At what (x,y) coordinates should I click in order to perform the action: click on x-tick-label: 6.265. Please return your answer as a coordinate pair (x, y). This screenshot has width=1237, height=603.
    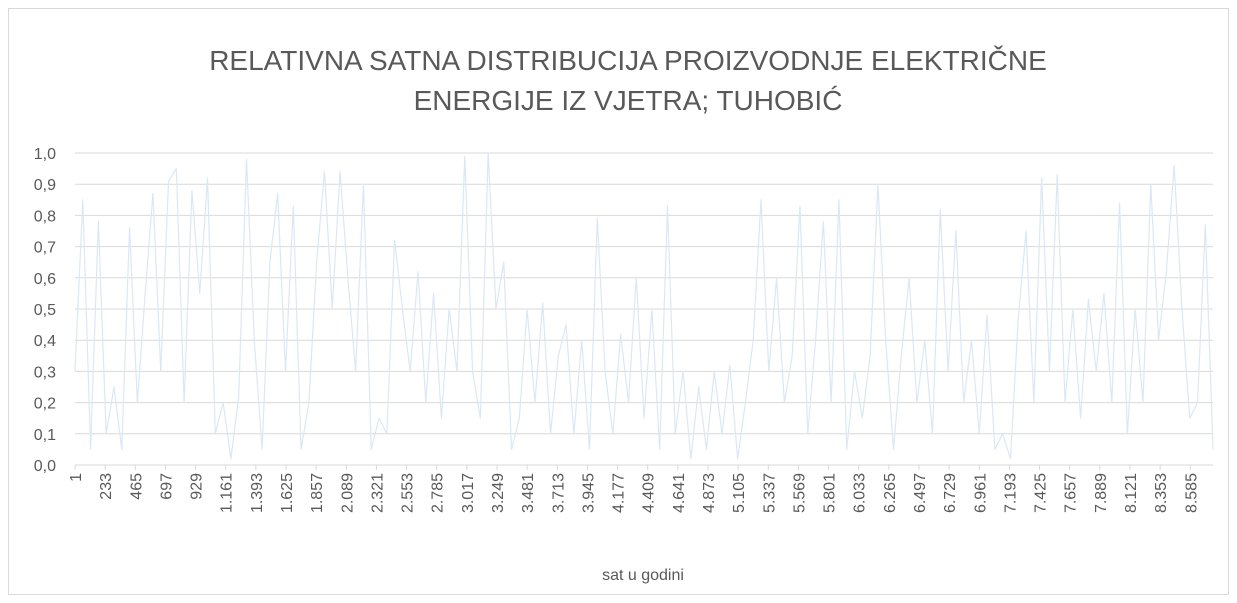
    Looking at the image, I should click on (890, 493).